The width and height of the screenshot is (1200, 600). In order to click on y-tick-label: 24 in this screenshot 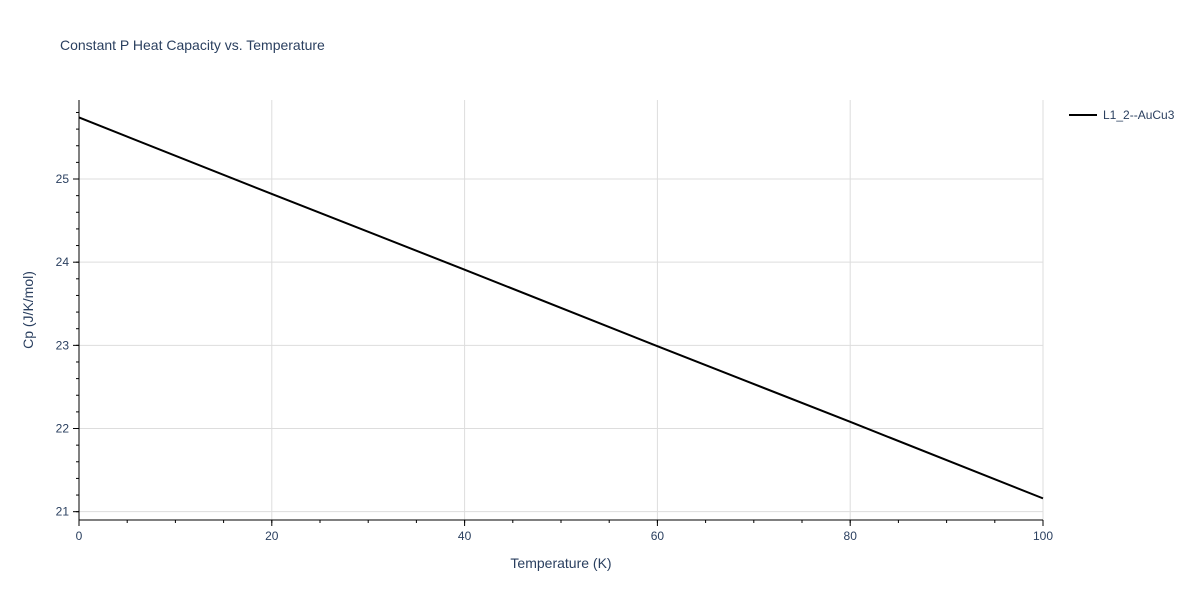, I will do `click(63, 262)`.